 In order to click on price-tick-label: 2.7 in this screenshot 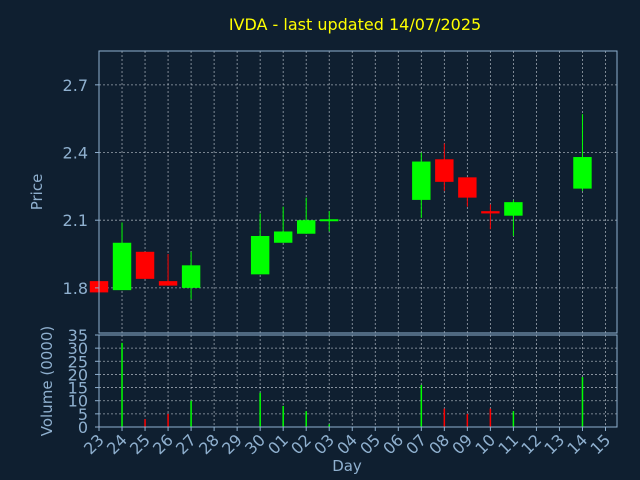, I will do `click(75, 85)`.